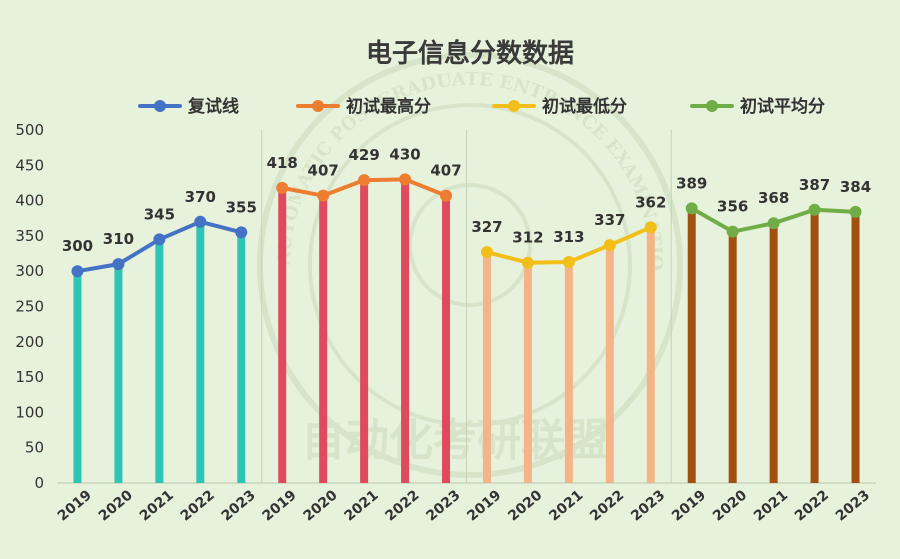  I want to click on y-tick-label: 250, so click(29, 307).